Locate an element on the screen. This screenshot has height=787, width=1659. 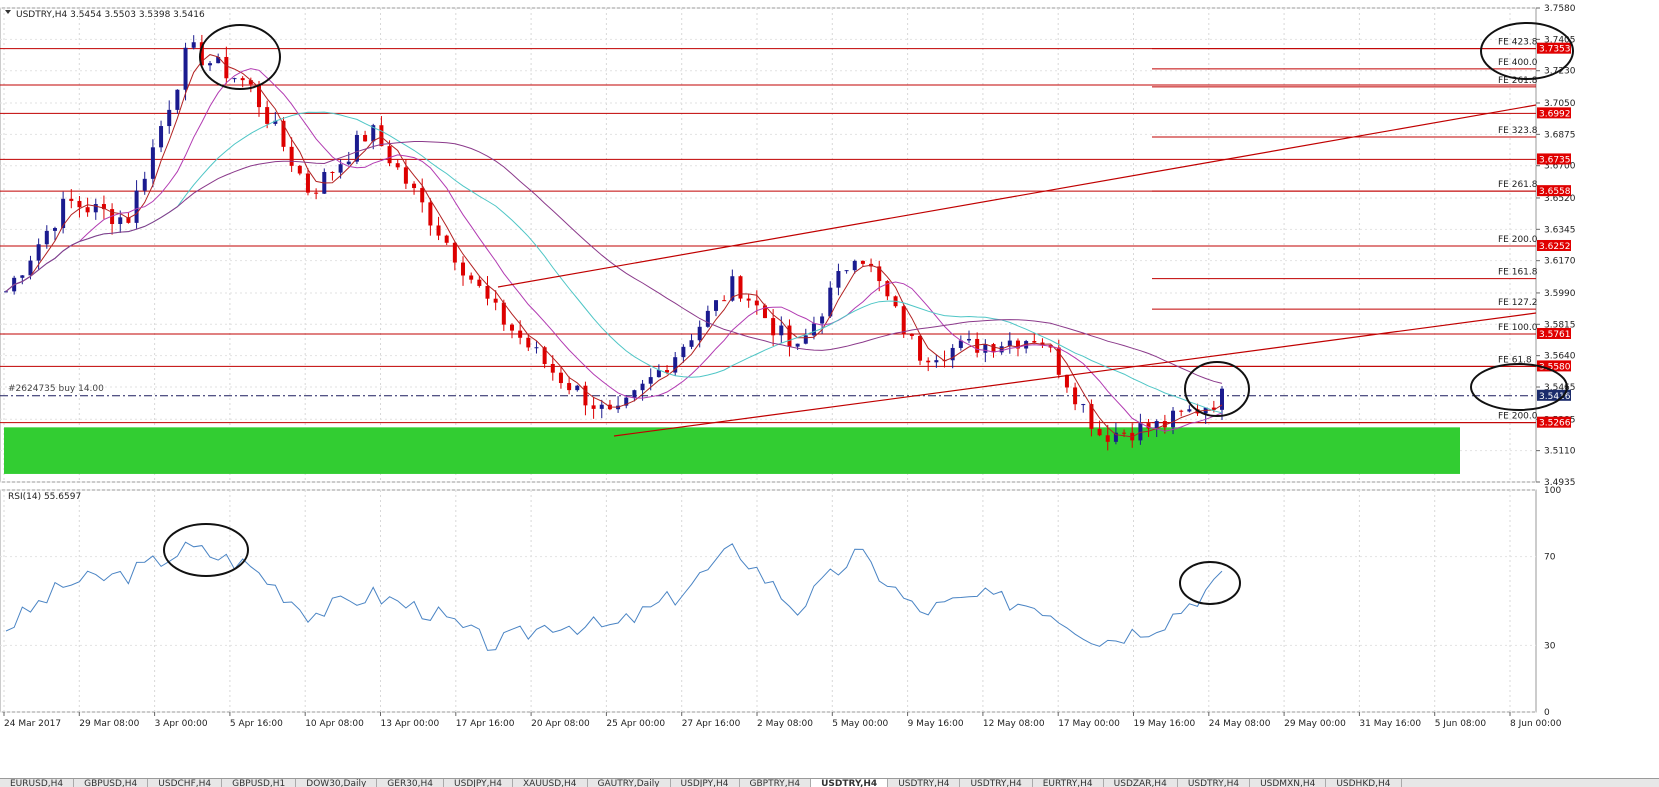
dropdown-arrow-icon is located at coordinates (8, 12).